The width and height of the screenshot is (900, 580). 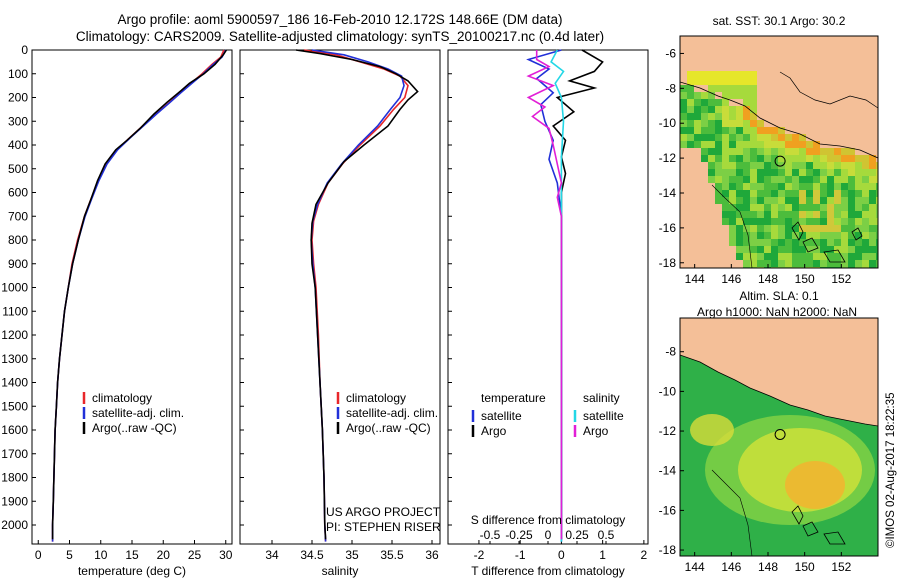 What do you see at coordinates (603, 416) in the screenshot?
I see `legend-label: satellite` at bounding box center [603, 416].